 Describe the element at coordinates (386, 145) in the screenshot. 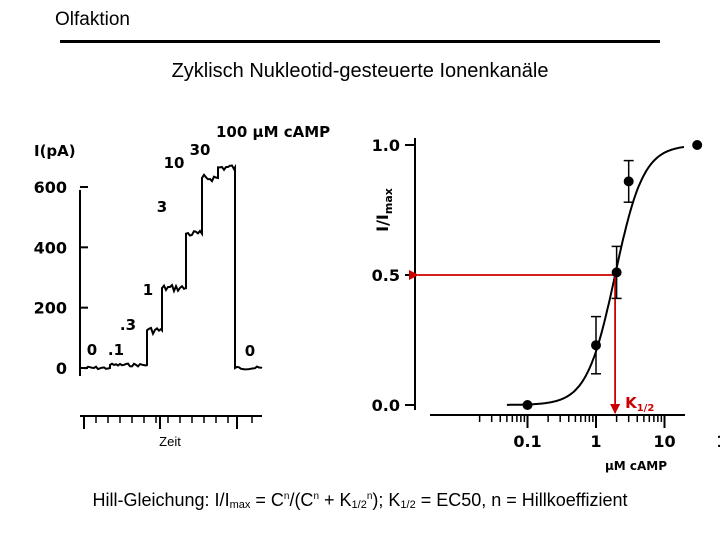

I see `right-y-tick-label: 1.0` at that location.